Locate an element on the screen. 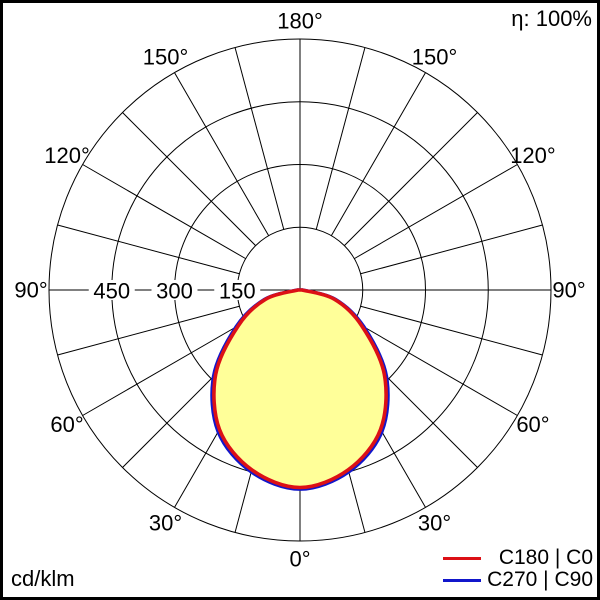 The height and width of the screenshot is (600, 600). units-label: cd/klm is located at coordinates (43, 578).